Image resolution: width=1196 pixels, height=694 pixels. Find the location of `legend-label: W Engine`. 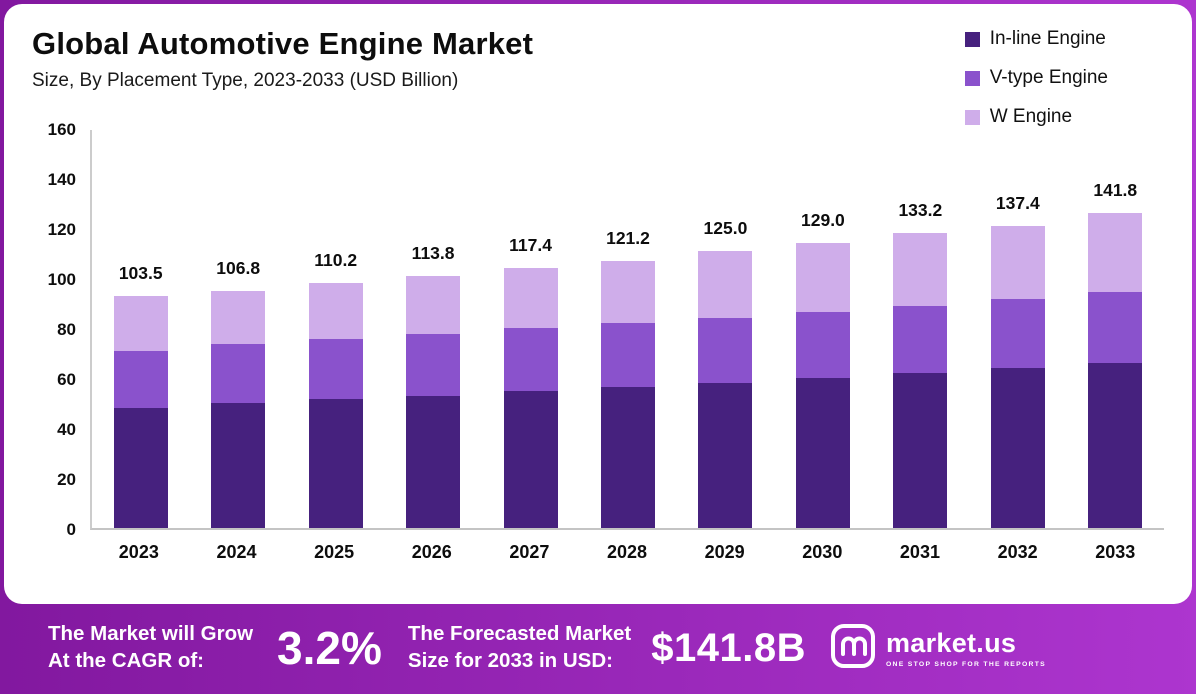

legend-label: W Engine is located at coordinates (1031, 116).